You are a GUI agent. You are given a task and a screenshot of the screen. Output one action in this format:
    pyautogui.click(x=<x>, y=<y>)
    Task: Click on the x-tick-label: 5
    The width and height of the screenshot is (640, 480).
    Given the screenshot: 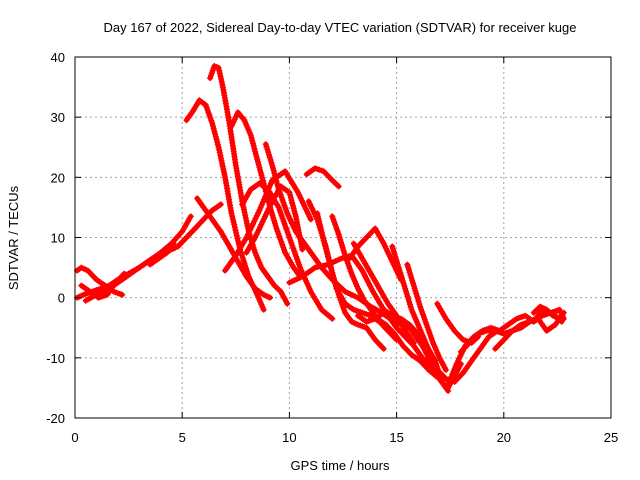 What is the action you would take?
    pyautogui.click(x=182, y=437)
    